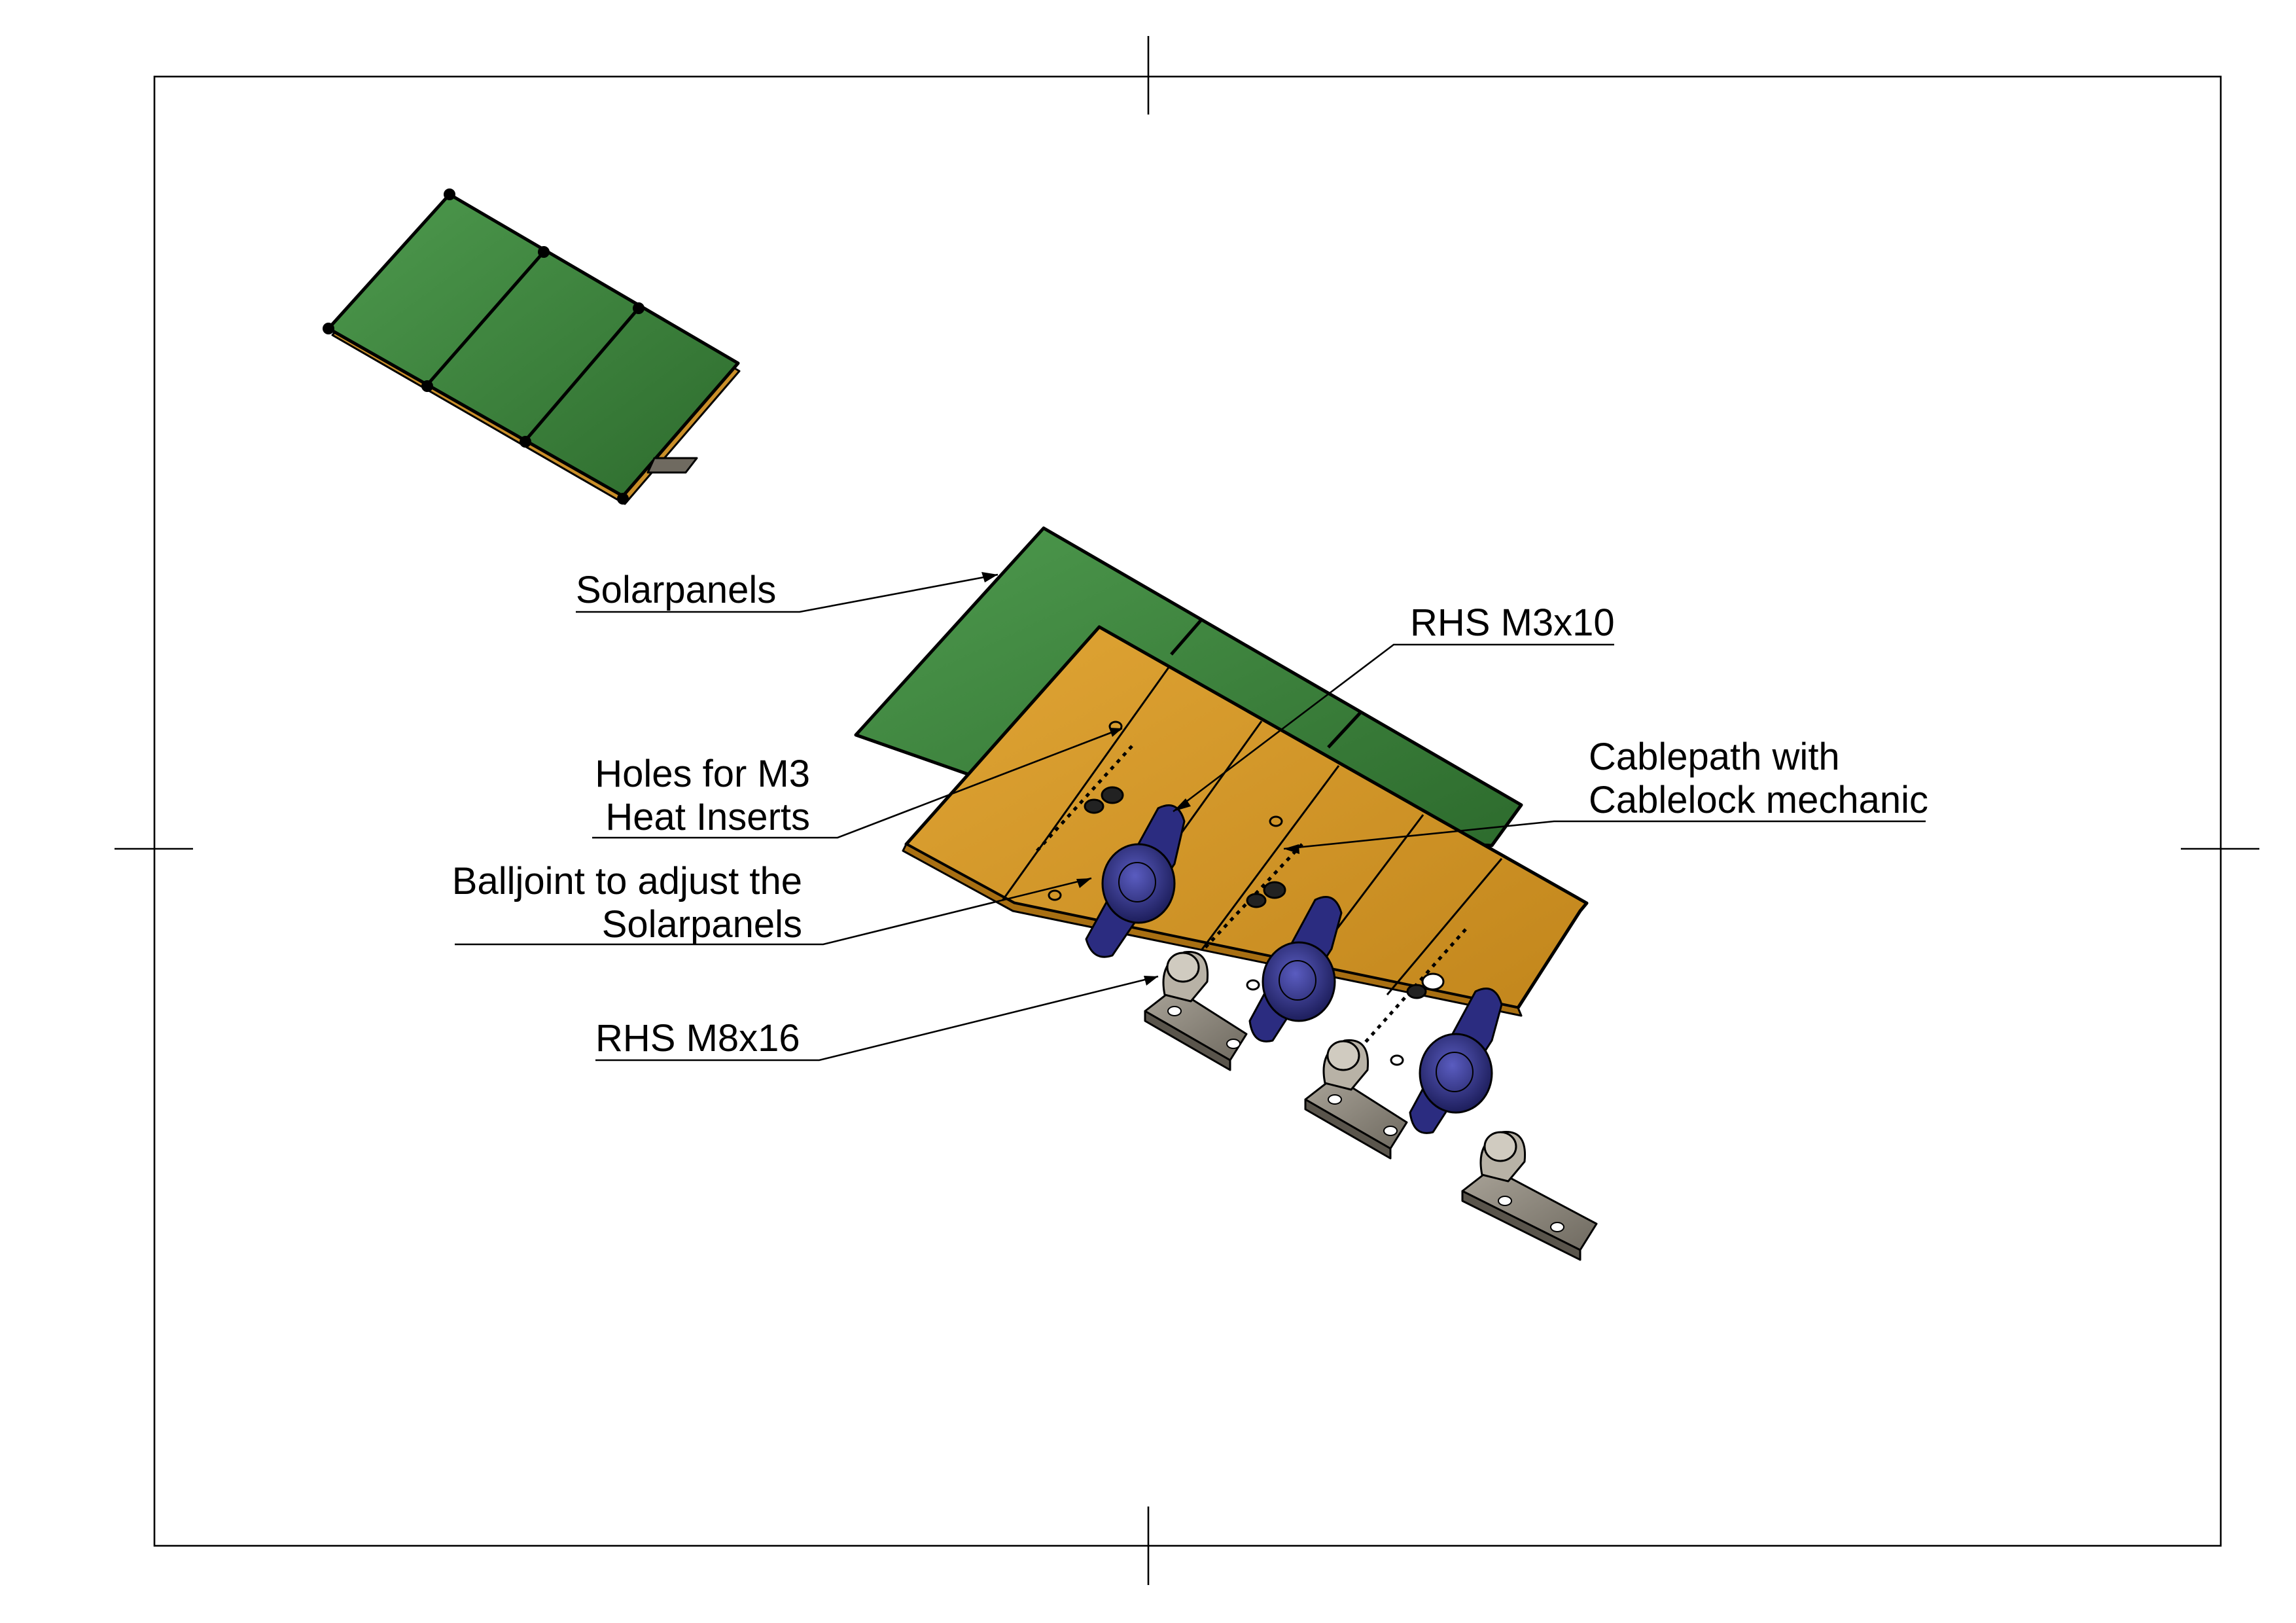 The image size is (2296, 1623). Describe the element at coordinates (1513, 622) in the screenshot. I see `label-rhs-m3x10: RHS M3x10` at that location.